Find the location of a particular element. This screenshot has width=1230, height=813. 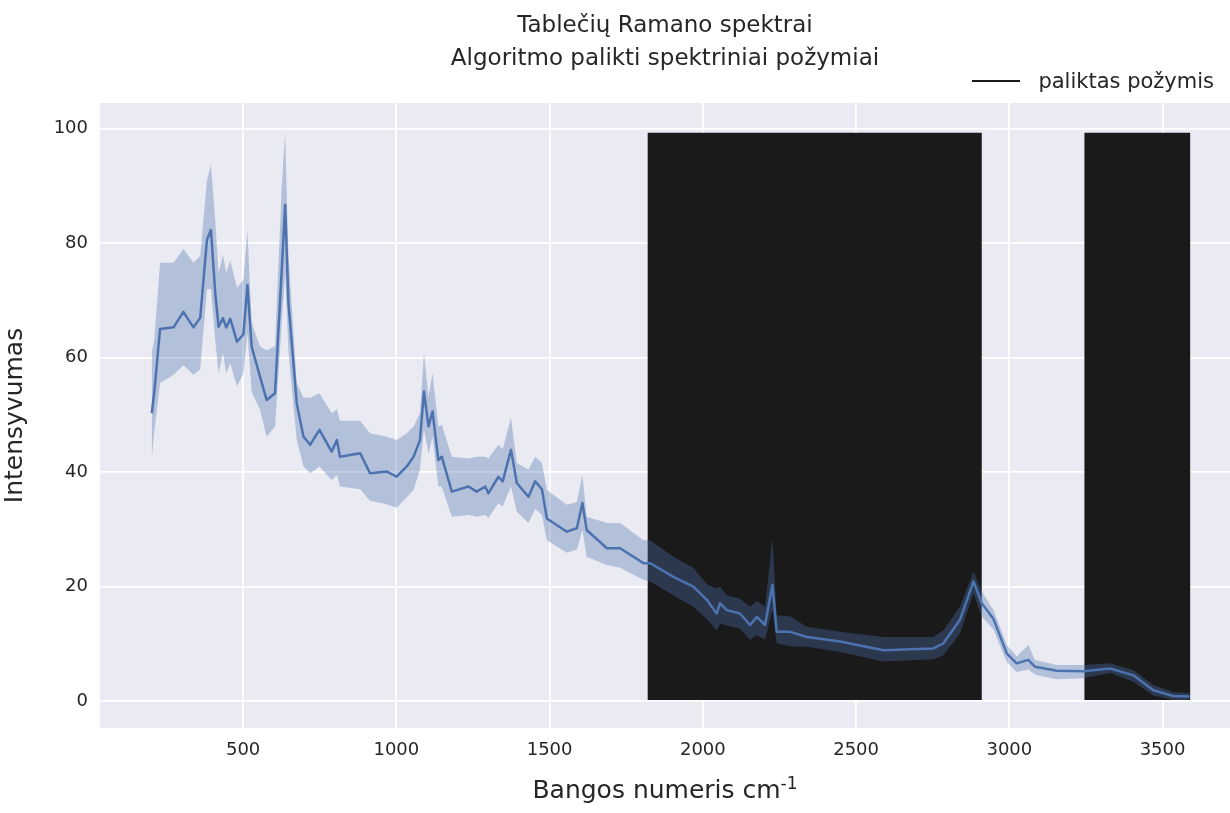

x-tick-label: 500 is located at coordinates (243, 749).